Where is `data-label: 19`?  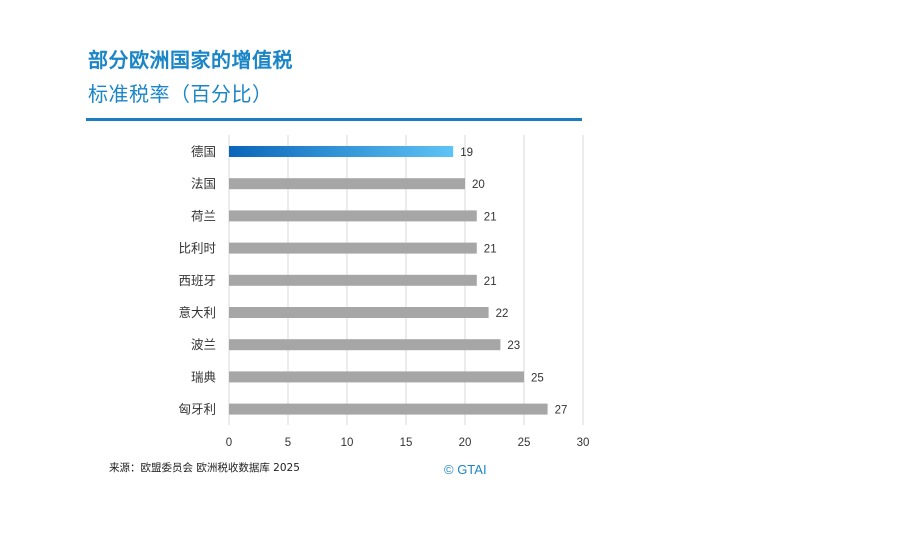 data-label: 19 is located at coordinates (466, 153).